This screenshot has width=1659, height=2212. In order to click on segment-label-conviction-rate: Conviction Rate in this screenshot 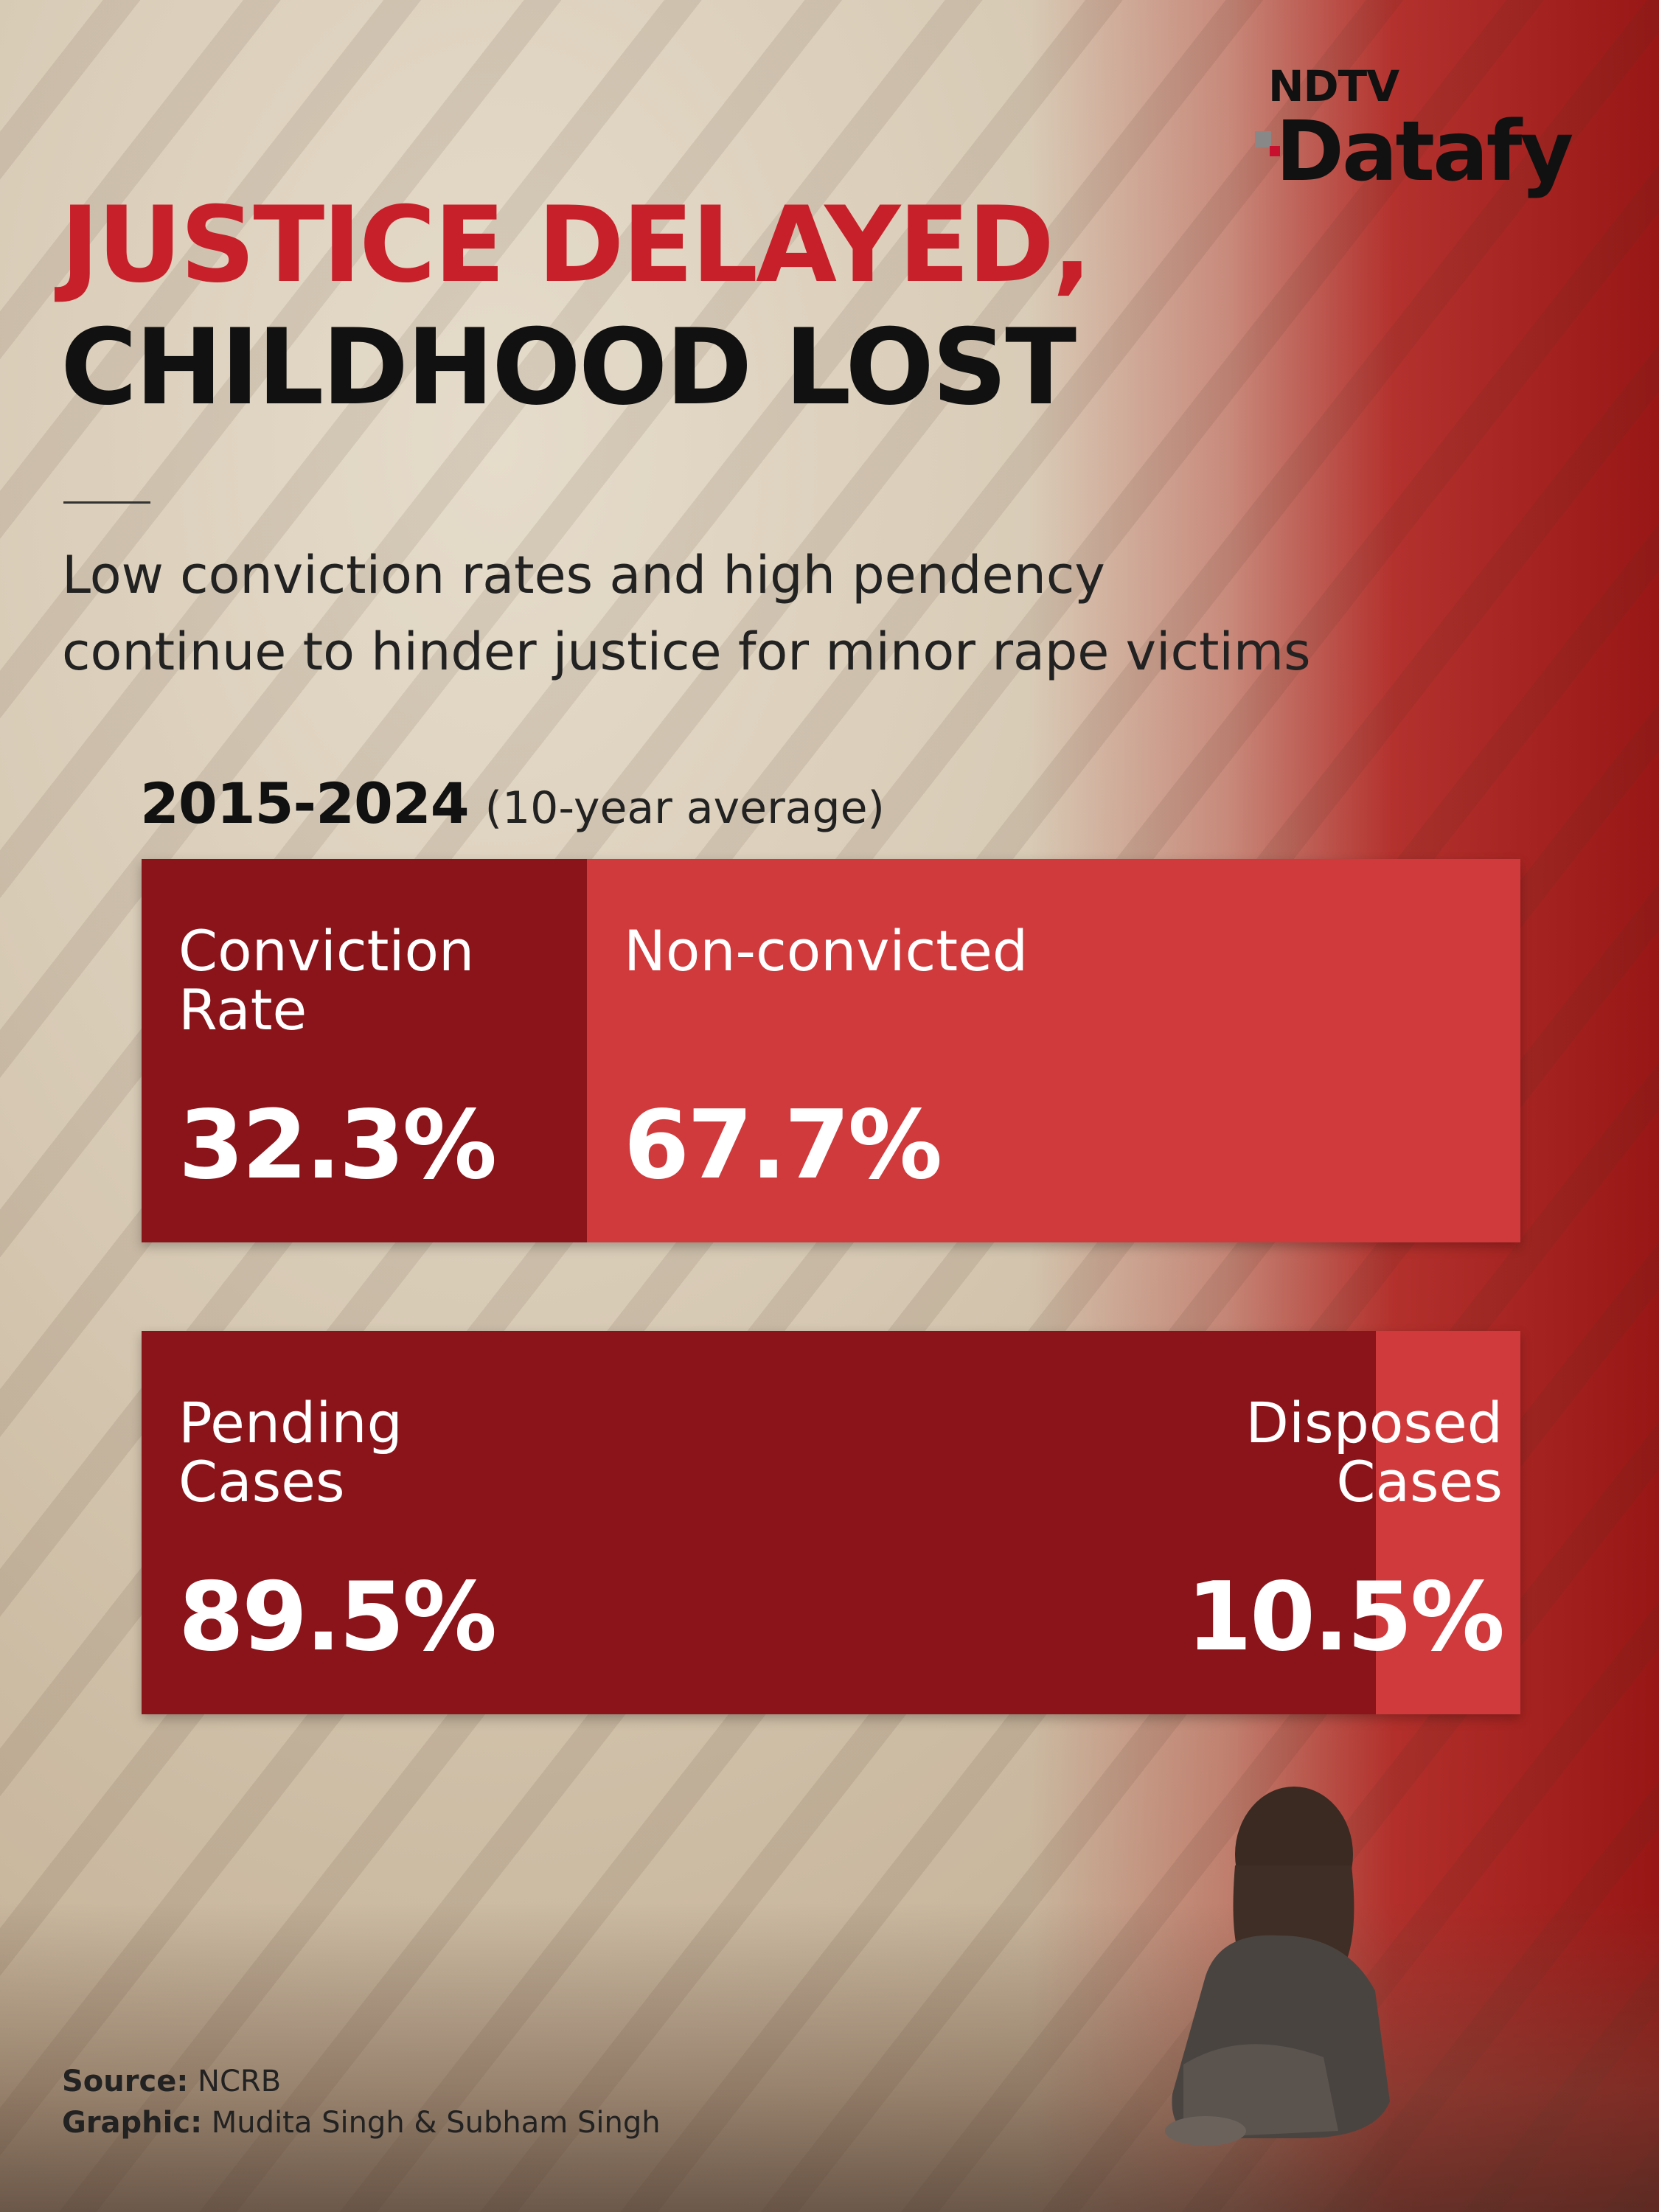, I will do `click(326, 981)`.